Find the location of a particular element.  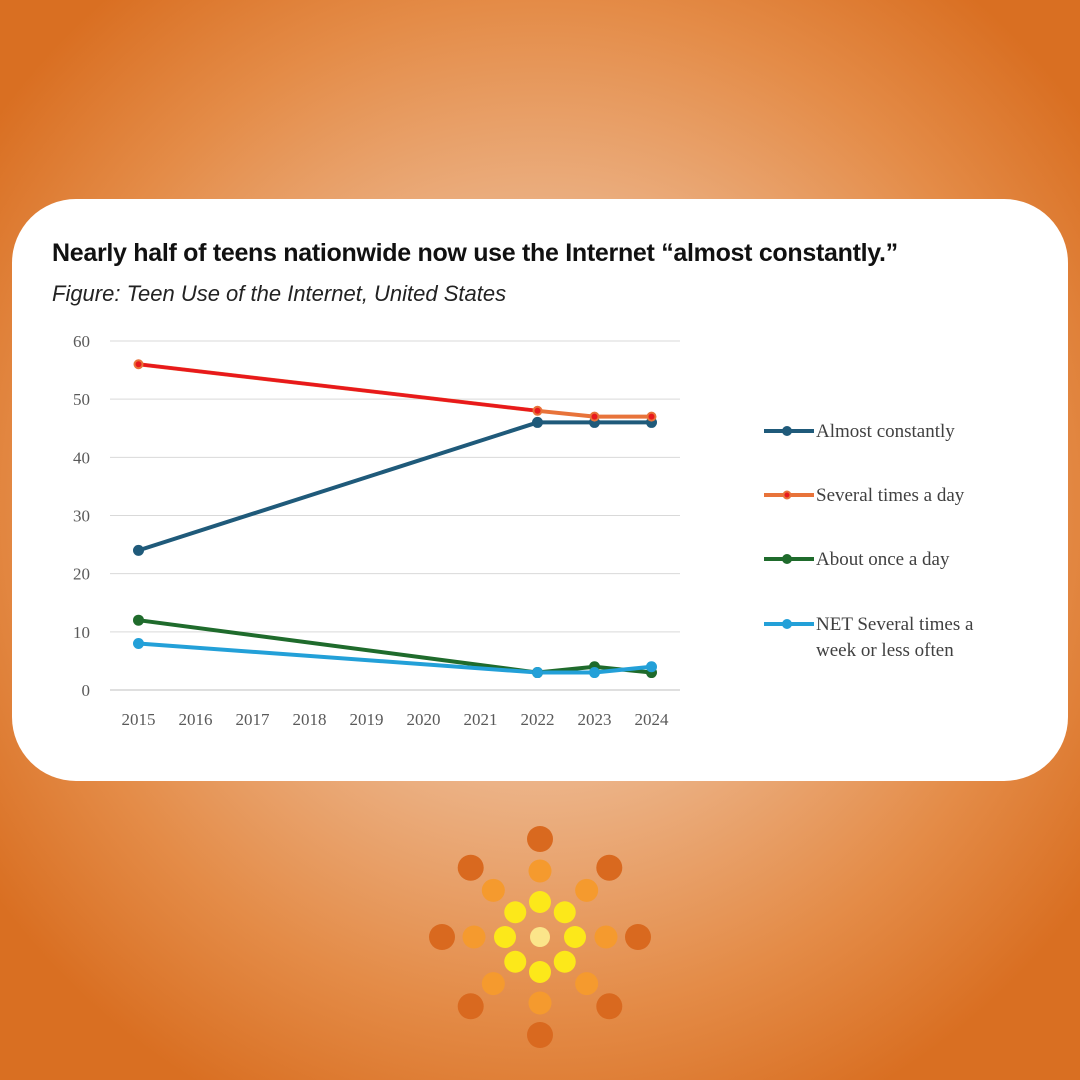

legend-label: Almost constantly is located at coordinates (885, 431).